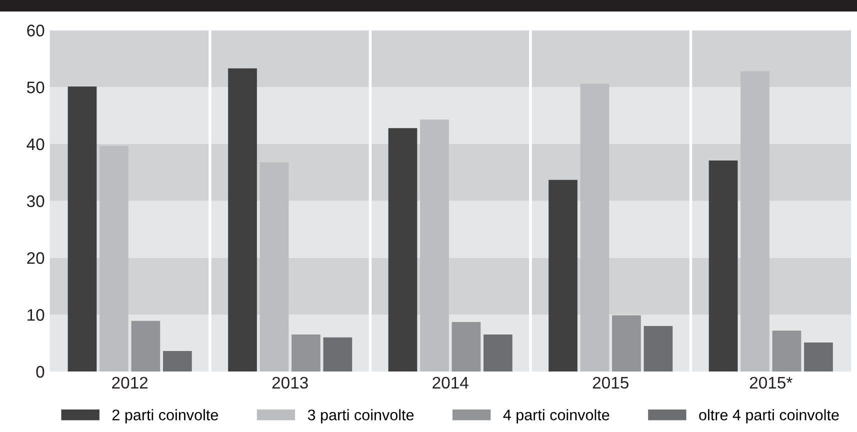  I want to click on y-tick-label: 50, so click(35, 88).